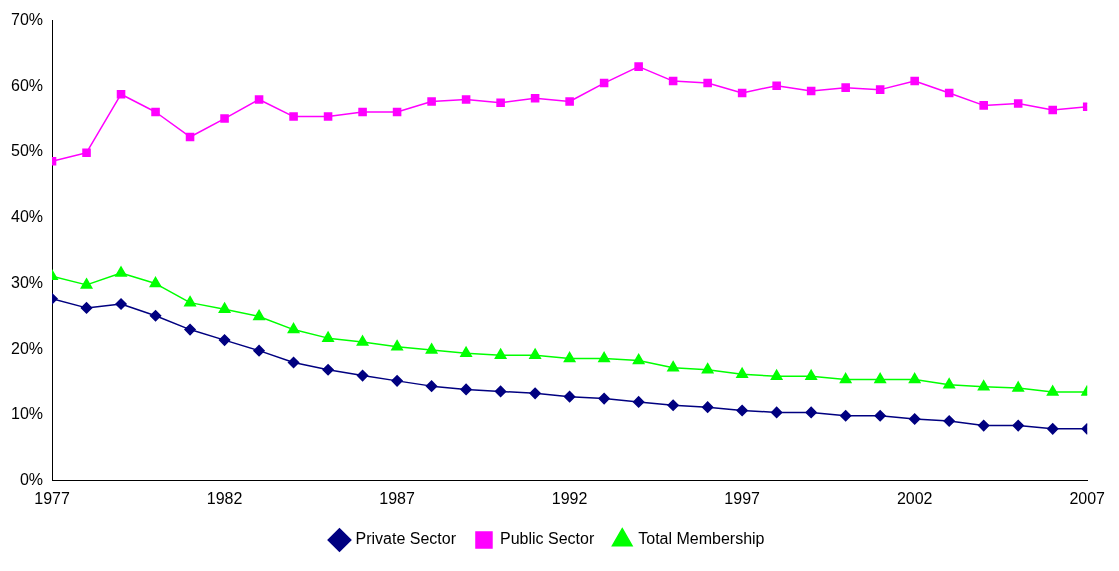  What do you see at coordinates (52, 498) in the screenshot?
I see `x-tick-label: 1977` at bounding box center [52, 498].